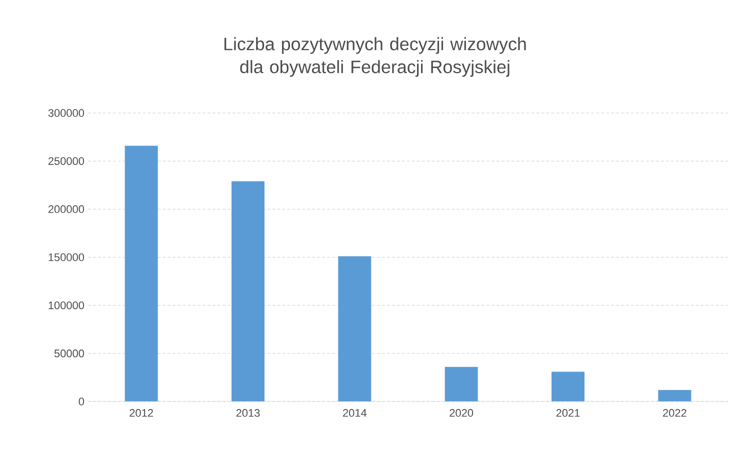 The width and height of the screenshot is (750, 450). Describe the element at coordinates (66, 305) in the screenshot. I see `y-tick-label: 100000` at that location.